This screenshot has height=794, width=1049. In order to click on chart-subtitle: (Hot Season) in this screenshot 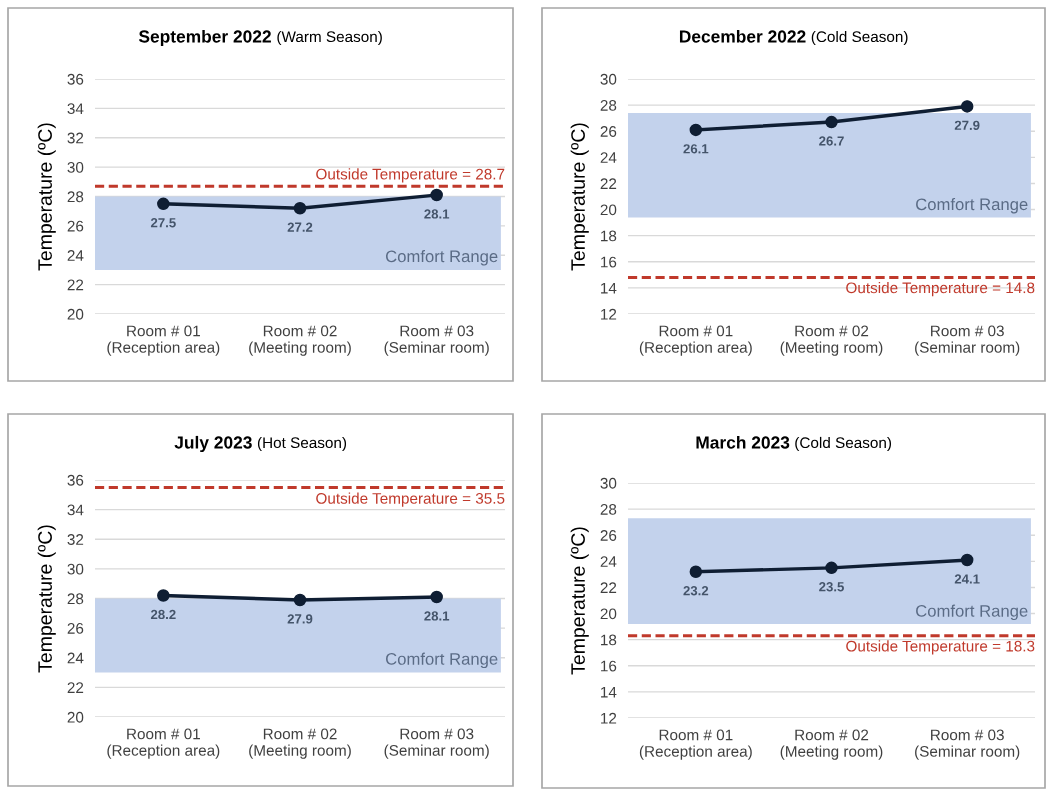, I will do `click(302, 444)`.